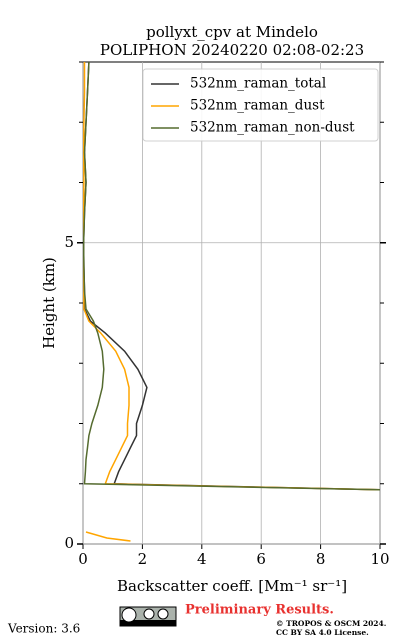 The width and height of the screenshot is (400, 640). What do you see at coordinates (202, 559) in the screenshot?
I see `x-tick-label: 4` at bounding box center [202, 559].